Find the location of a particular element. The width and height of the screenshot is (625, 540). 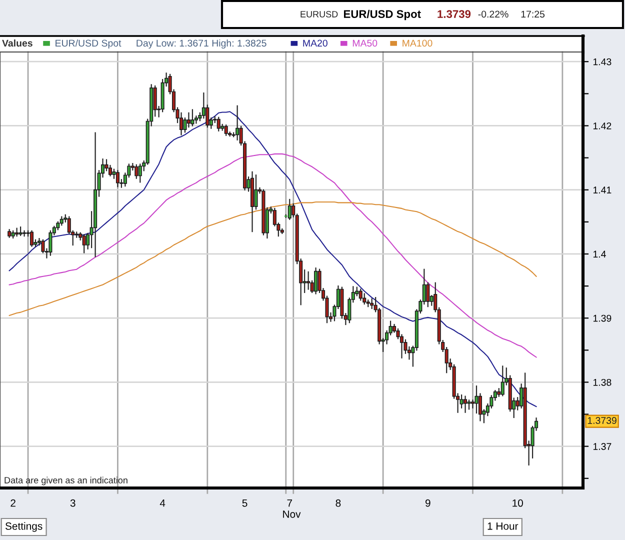

legend-label: MA100 is located at coordinates (417, 43).